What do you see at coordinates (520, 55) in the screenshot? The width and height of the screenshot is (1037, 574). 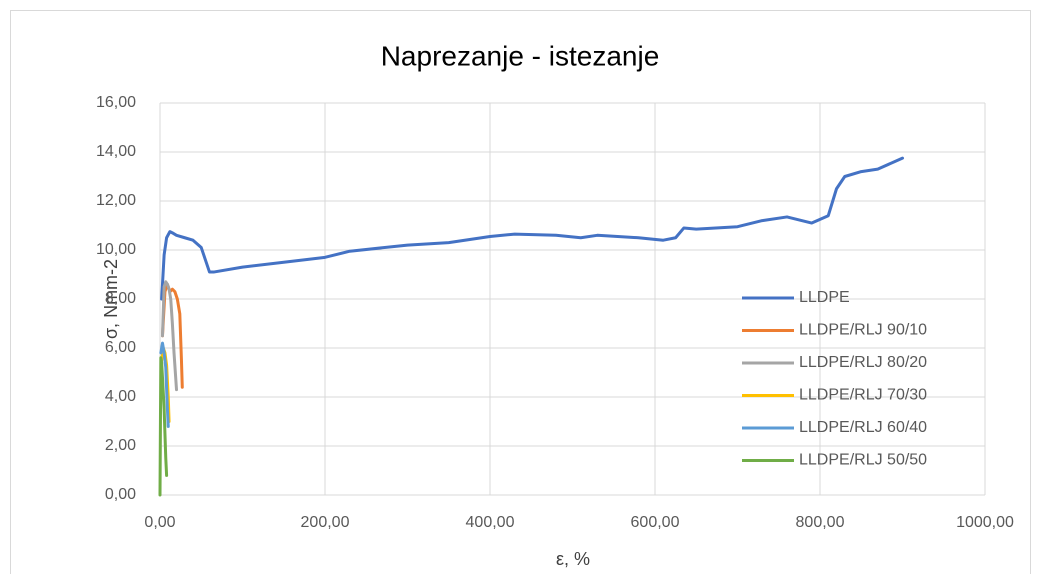 I see `chart-title: Naprezanje - istezanje` at bounding box center [520, 55].